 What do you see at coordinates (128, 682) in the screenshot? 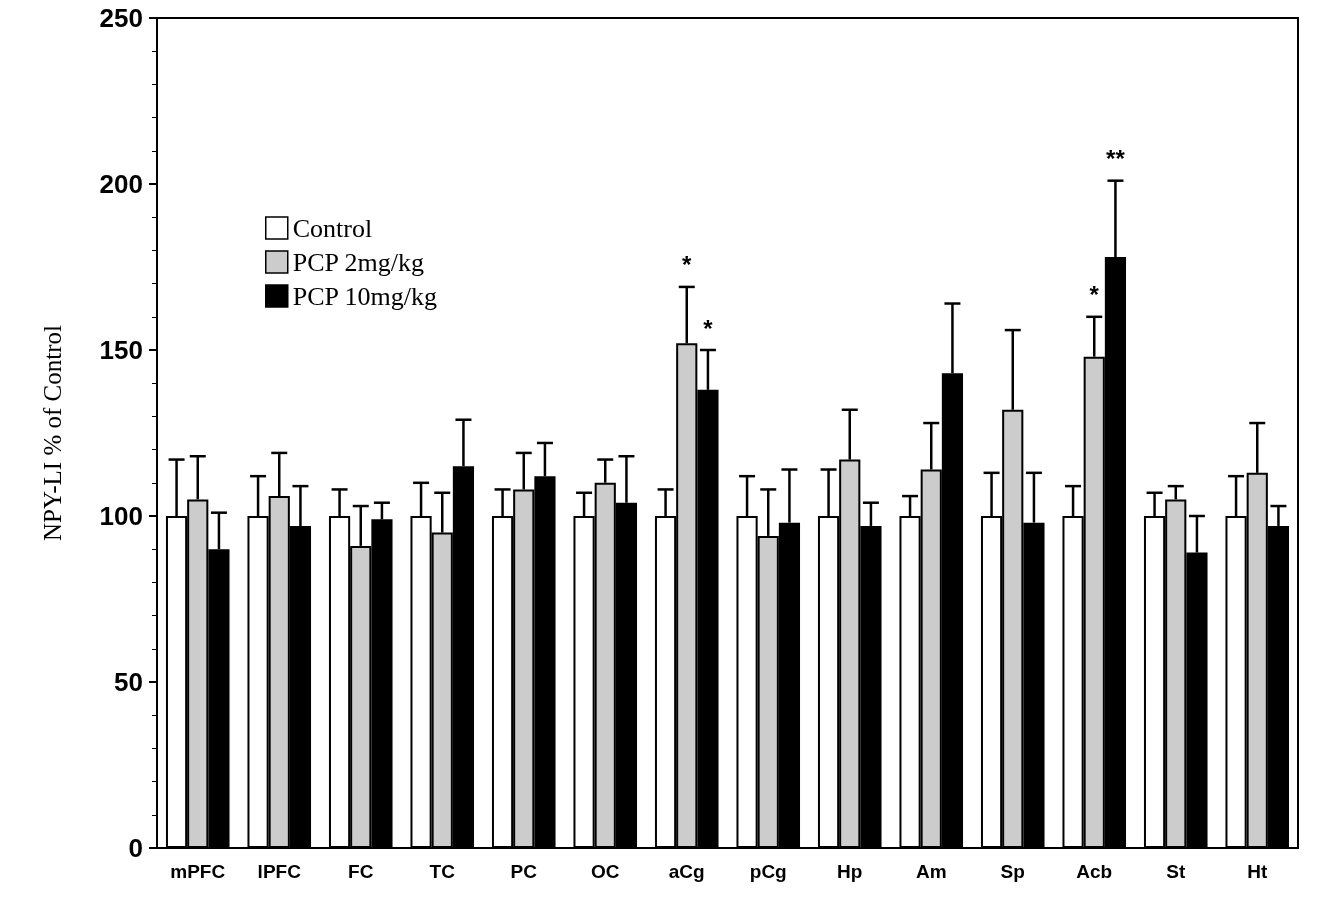
I see `y-tick-label: 50` at bounding box center [128, 682].